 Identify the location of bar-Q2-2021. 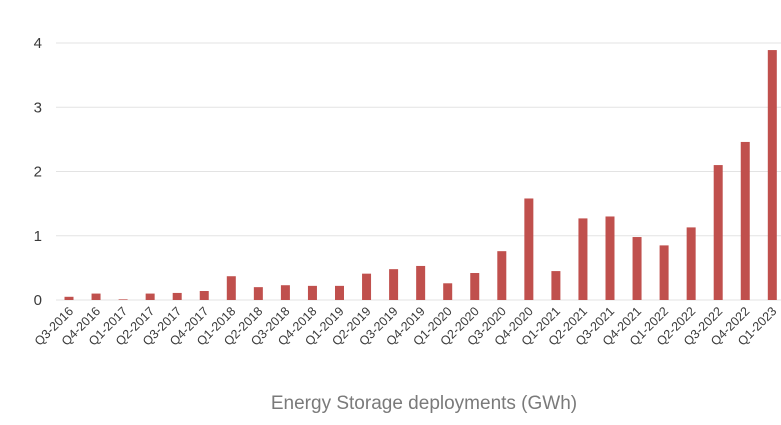
(583, 259).